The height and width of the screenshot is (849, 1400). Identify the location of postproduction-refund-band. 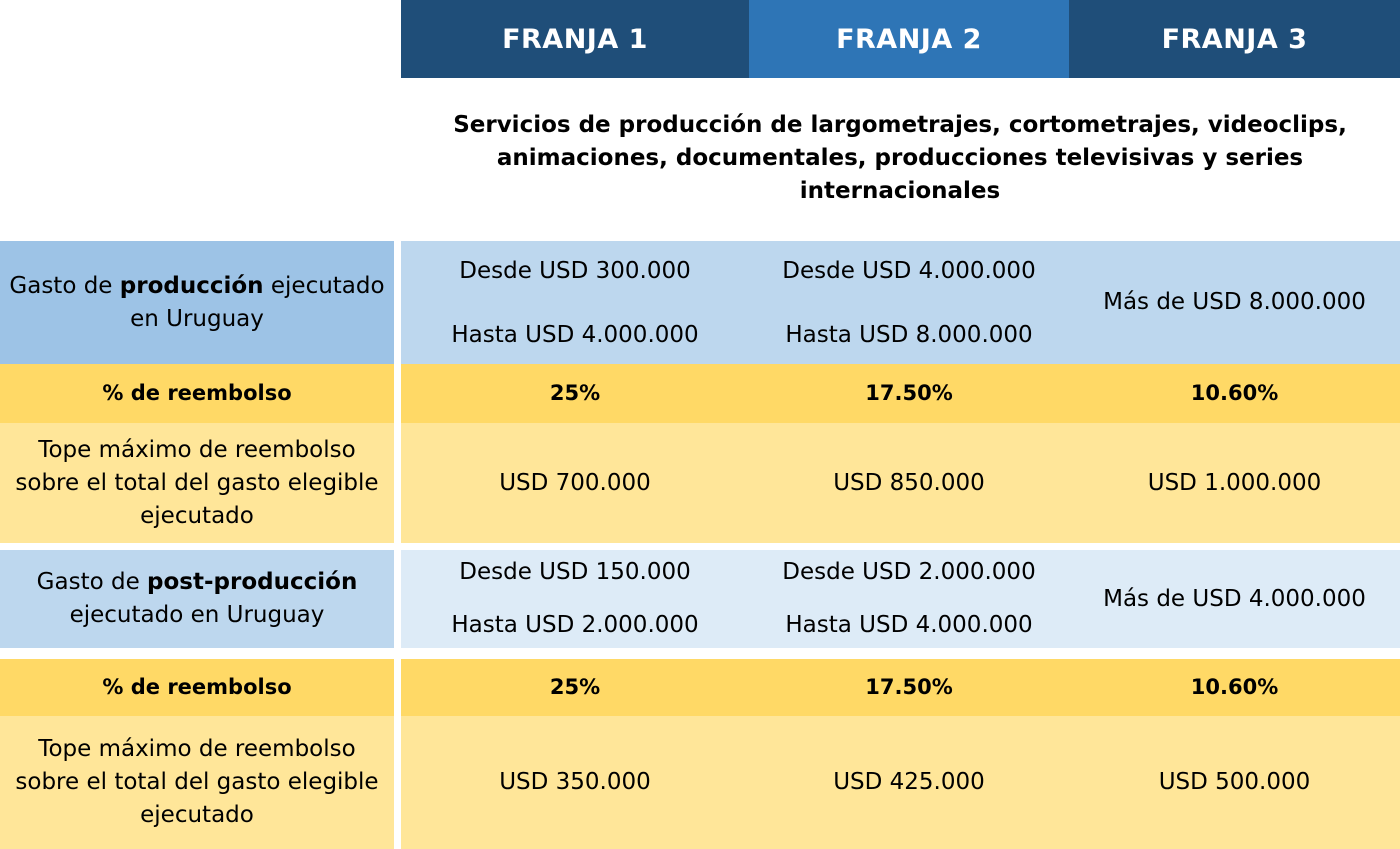
(900, 687).